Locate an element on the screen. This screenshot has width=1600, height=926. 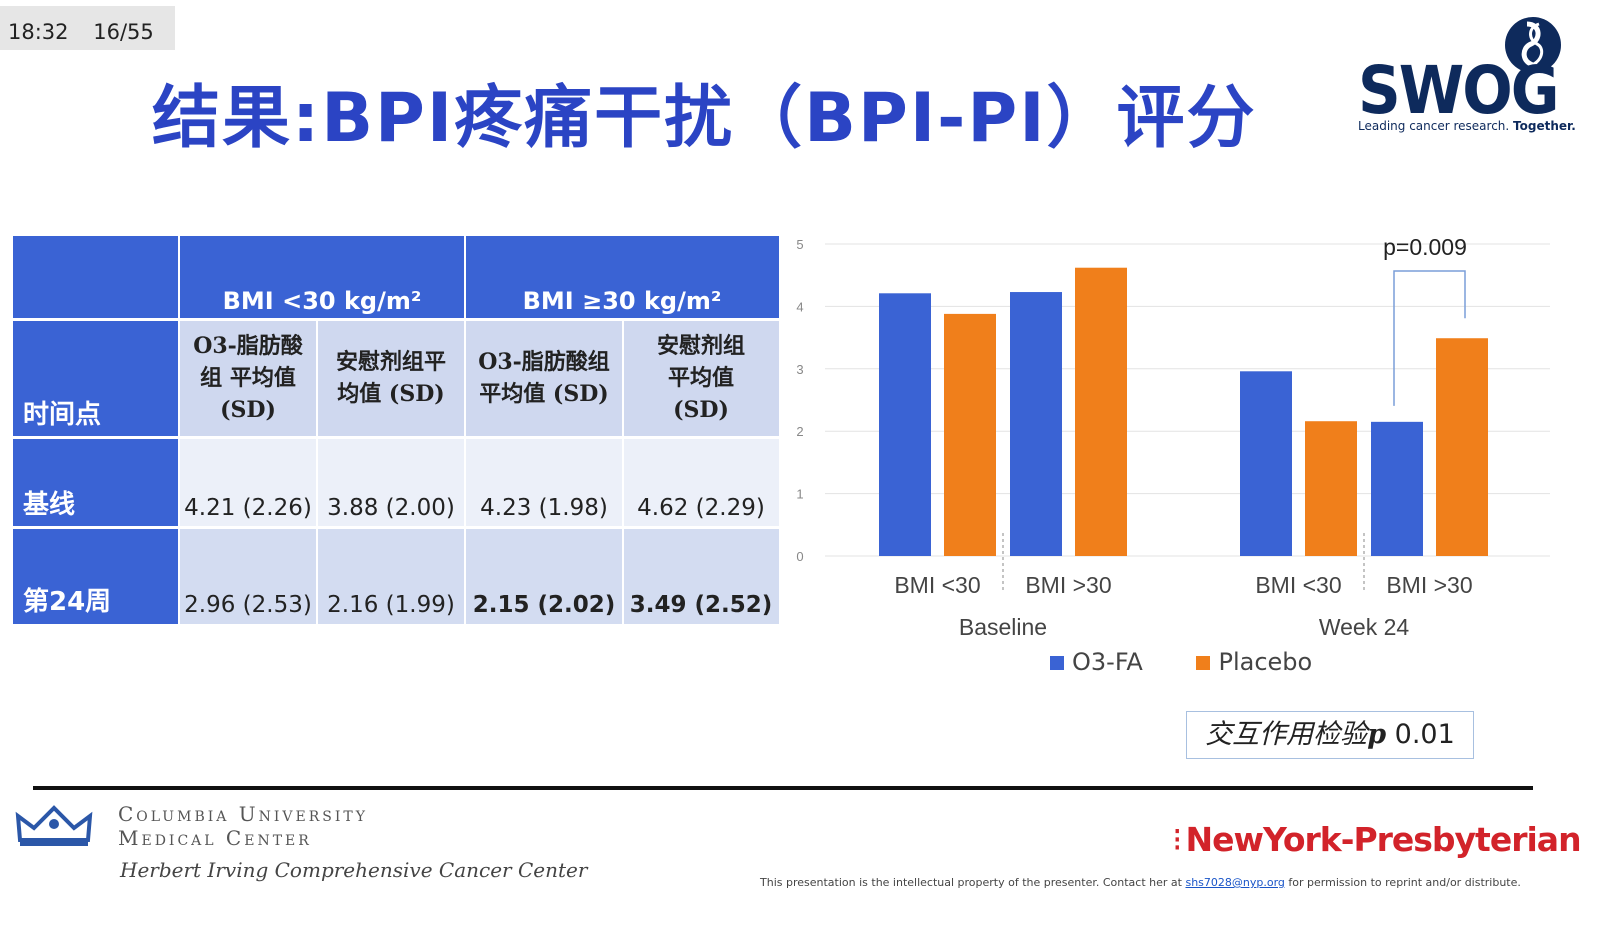
y-tick-label: 5 is located at coordinates (799, 244).